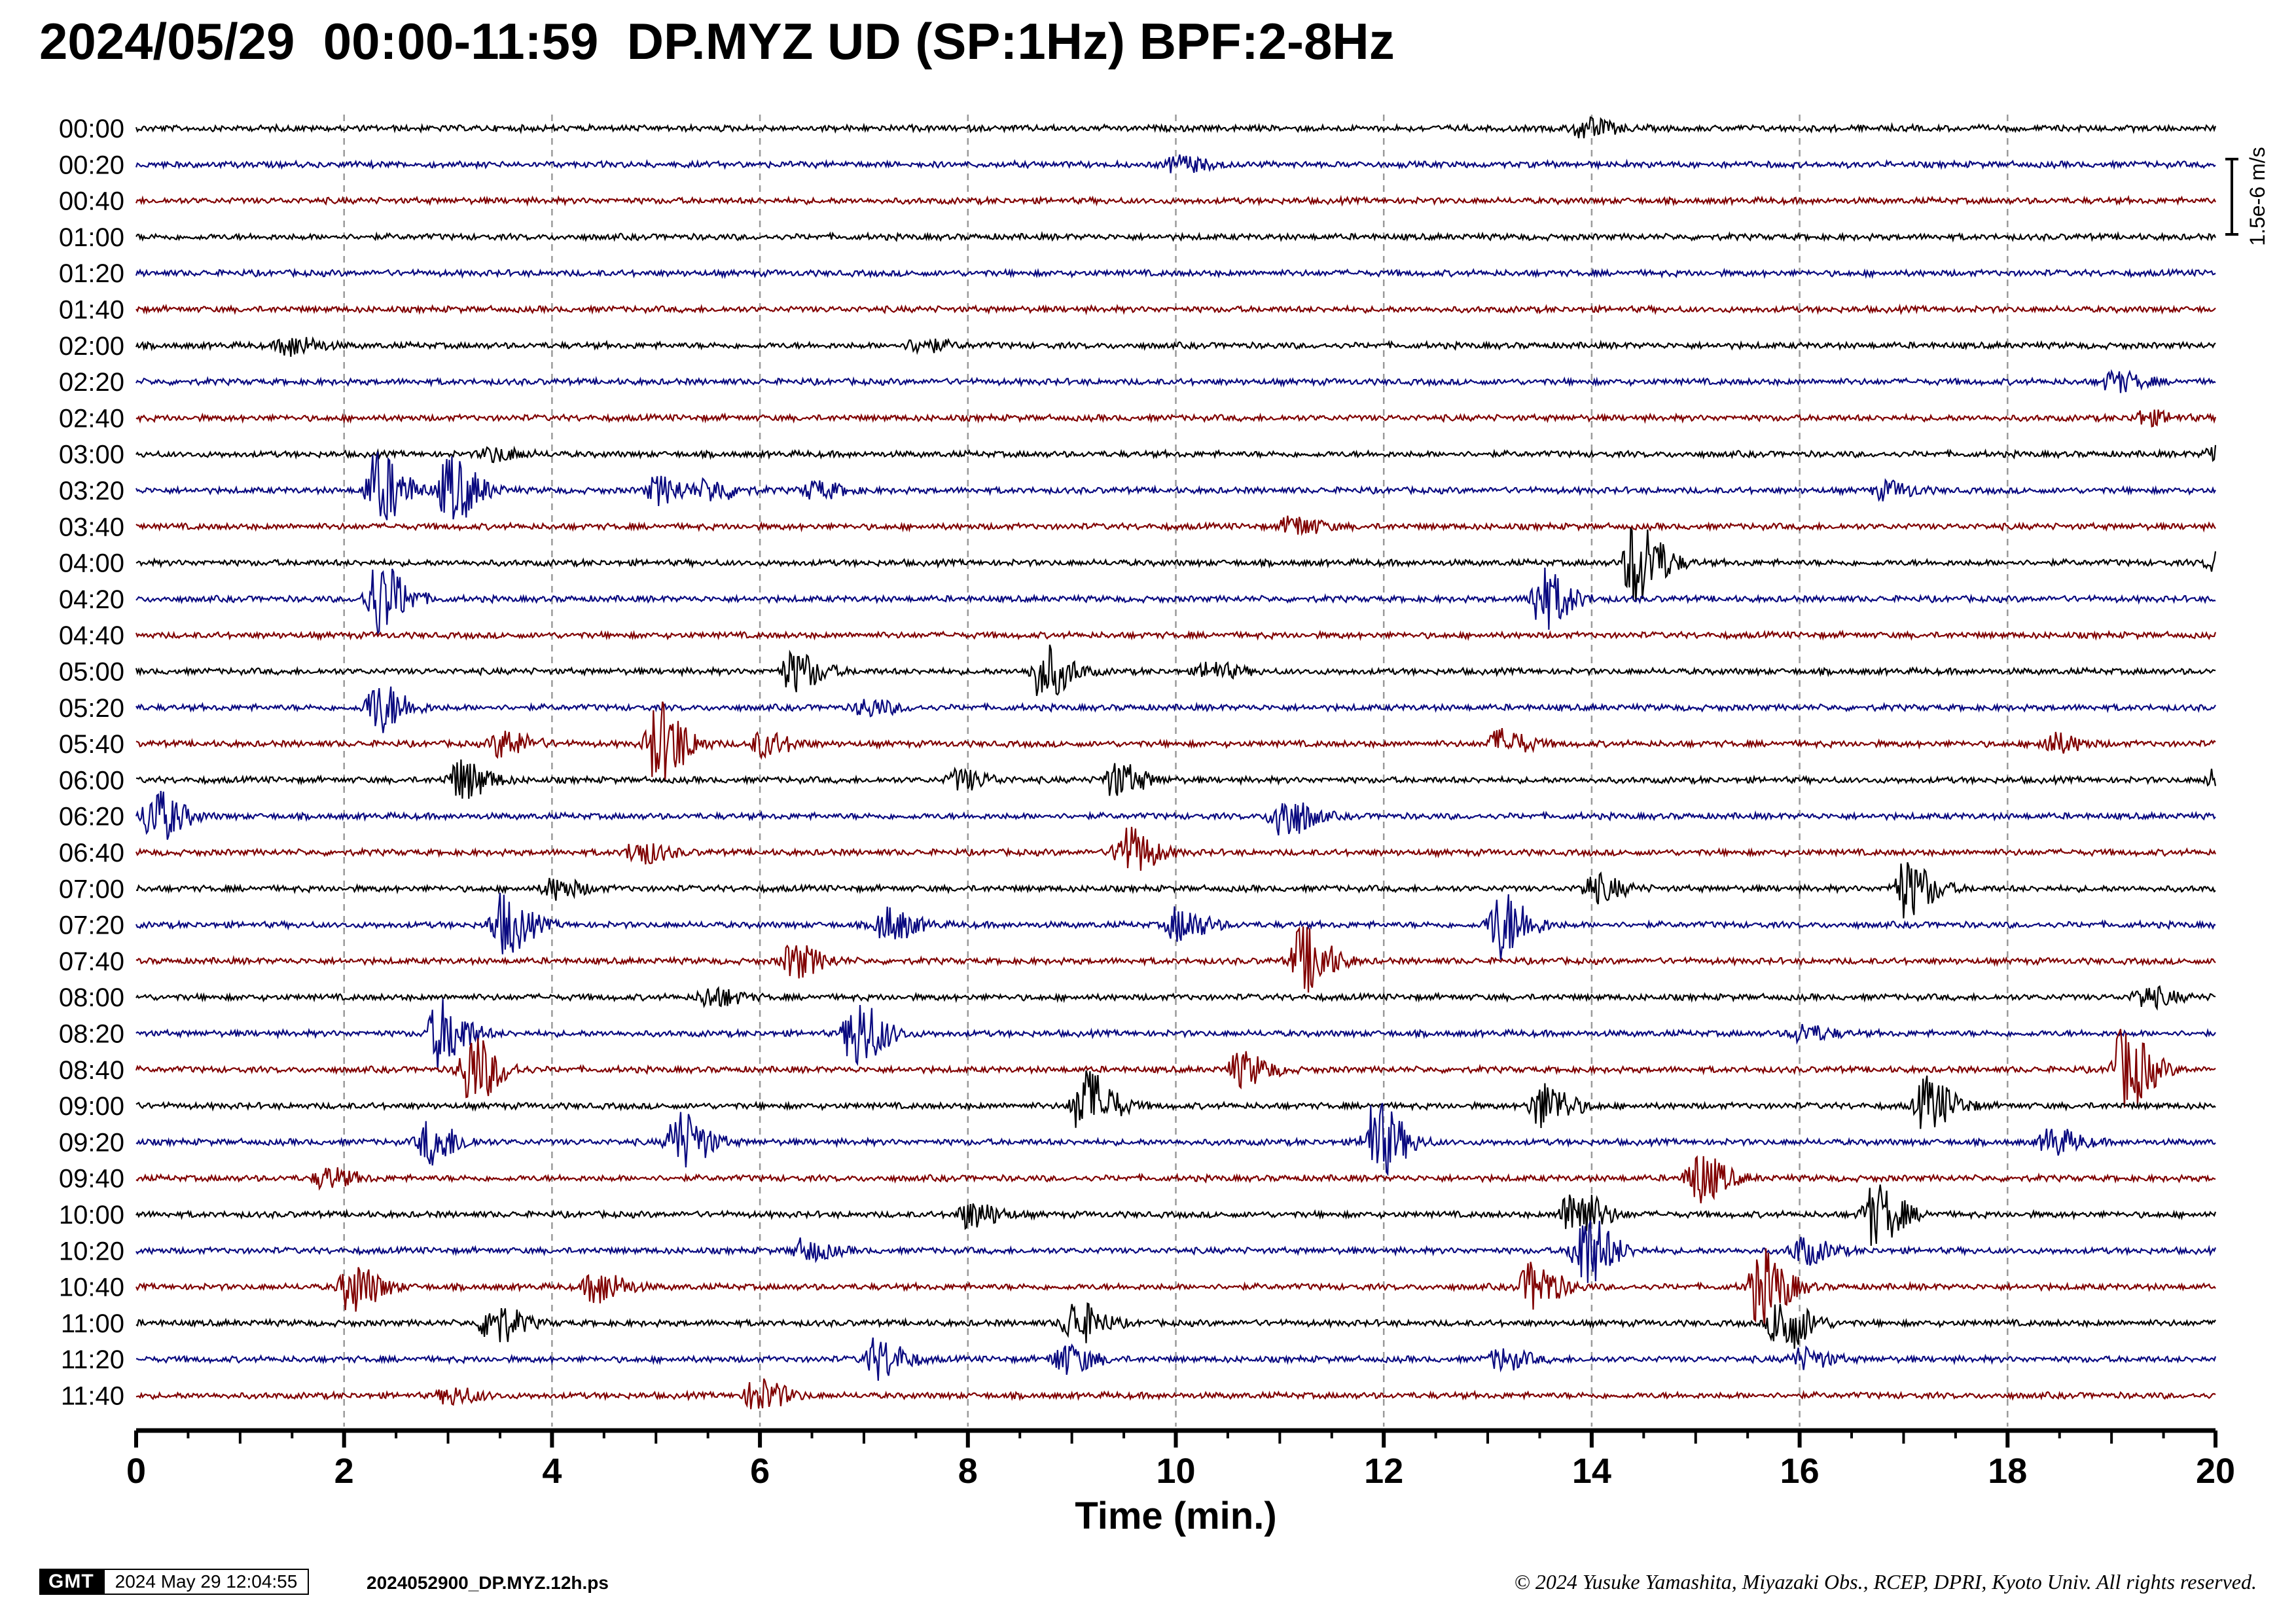 The image size is (2296, 1623). I want to click on row-label: 05:40, so click(91, 744).